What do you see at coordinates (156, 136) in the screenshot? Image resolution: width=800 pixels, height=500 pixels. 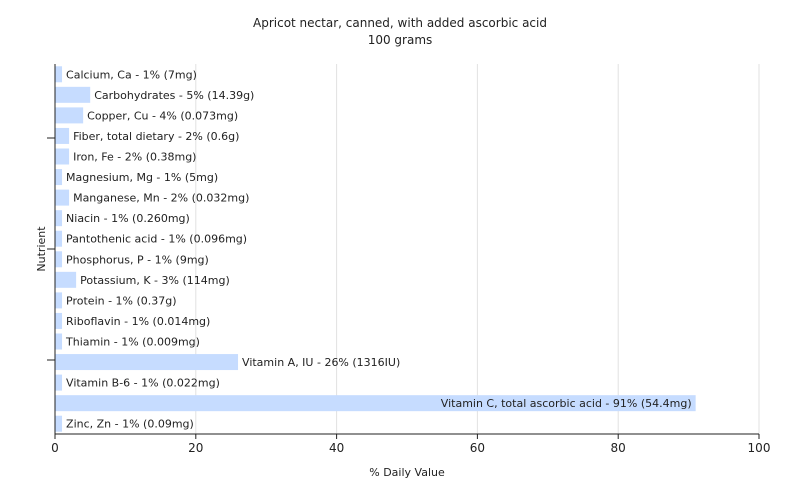 I see `bar-label: Fiber, total dietary - 2% (0.6g)` at bounding box center [156, 136].